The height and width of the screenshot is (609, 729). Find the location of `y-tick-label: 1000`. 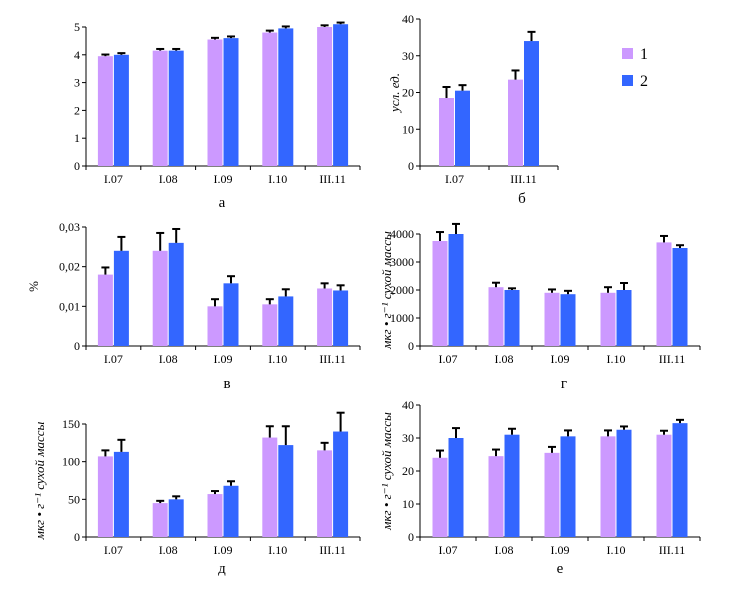

y-tick-label: 1000 is located at coordinates (402, 318).